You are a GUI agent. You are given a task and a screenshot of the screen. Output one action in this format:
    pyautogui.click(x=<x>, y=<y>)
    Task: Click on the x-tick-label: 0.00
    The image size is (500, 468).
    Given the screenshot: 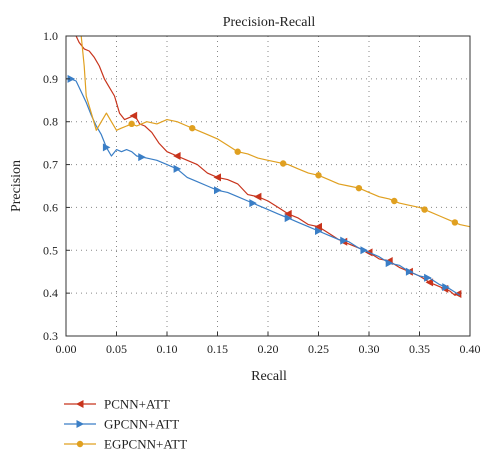 What is the action you would take?
    pyautogui.click(x=66, y=349)
    